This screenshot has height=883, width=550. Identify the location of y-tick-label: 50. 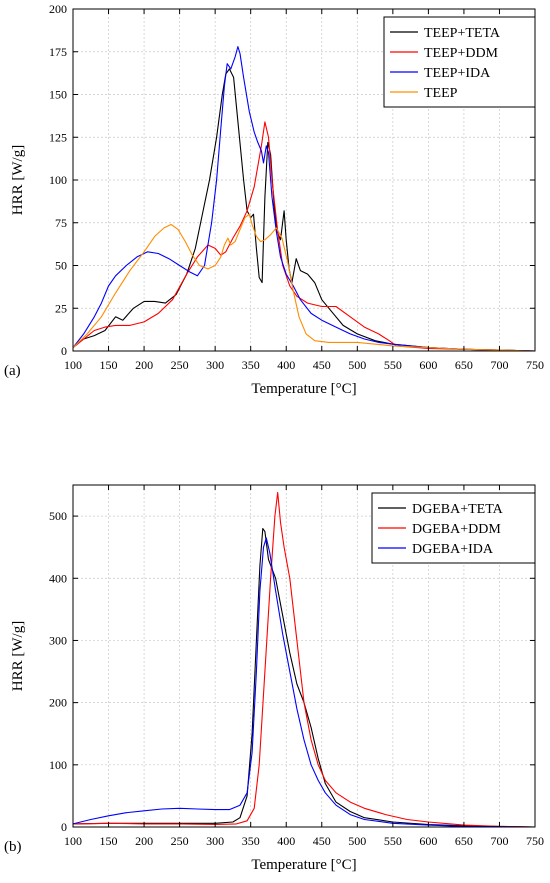
(61, 266).